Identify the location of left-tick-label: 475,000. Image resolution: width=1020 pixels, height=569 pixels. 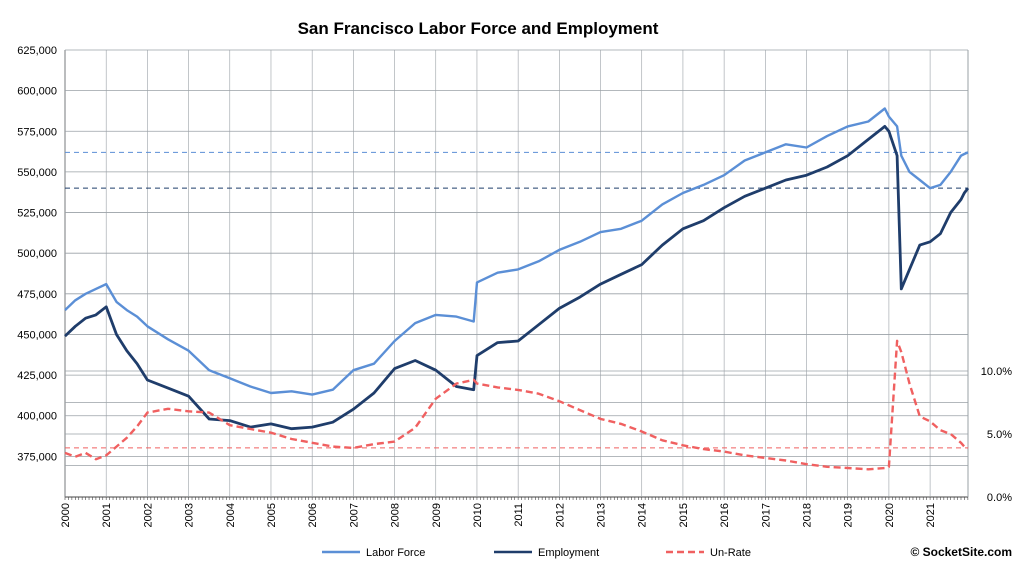
(37, 295).